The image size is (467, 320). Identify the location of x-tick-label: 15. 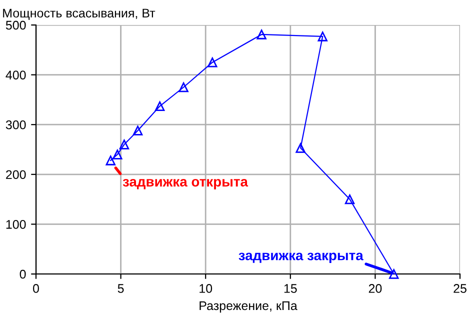
(290, 288).